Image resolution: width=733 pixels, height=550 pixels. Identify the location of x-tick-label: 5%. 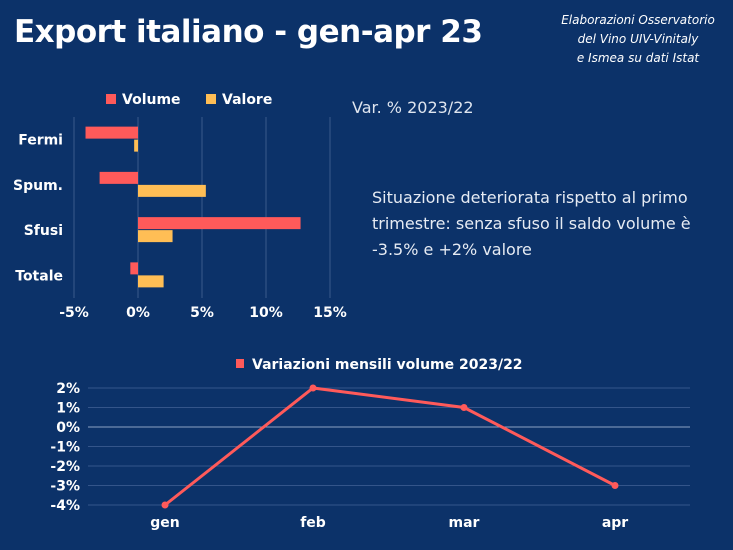
(202, 313).